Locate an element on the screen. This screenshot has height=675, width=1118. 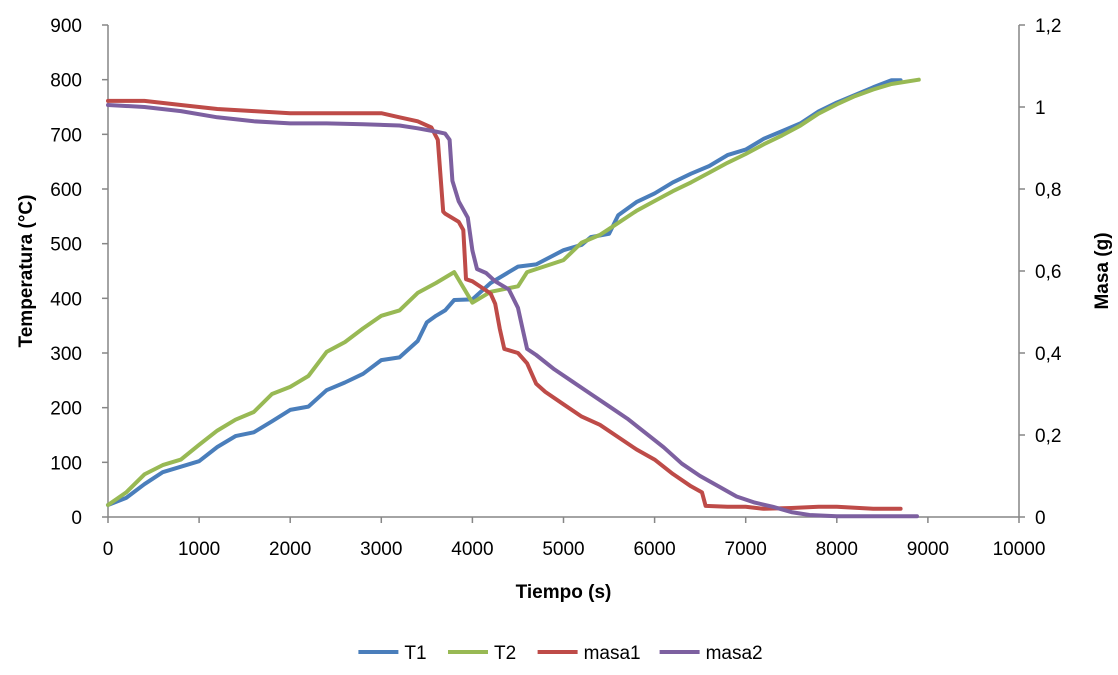
y-tick-label: 100 is located at coordinates (66, 463).